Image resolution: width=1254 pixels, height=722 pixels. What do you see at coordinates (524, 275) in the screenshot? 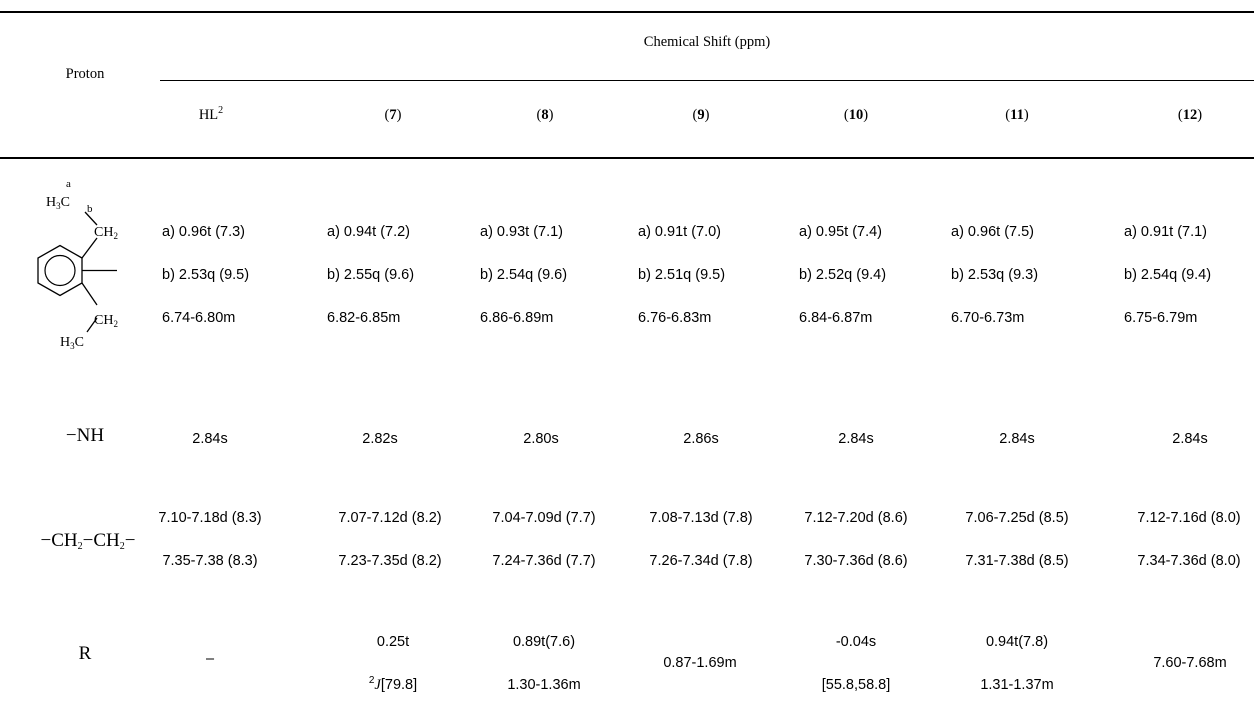
I see `aryl-b-8: b) 2.54q (9.6)` at bounding box center [524, 275].